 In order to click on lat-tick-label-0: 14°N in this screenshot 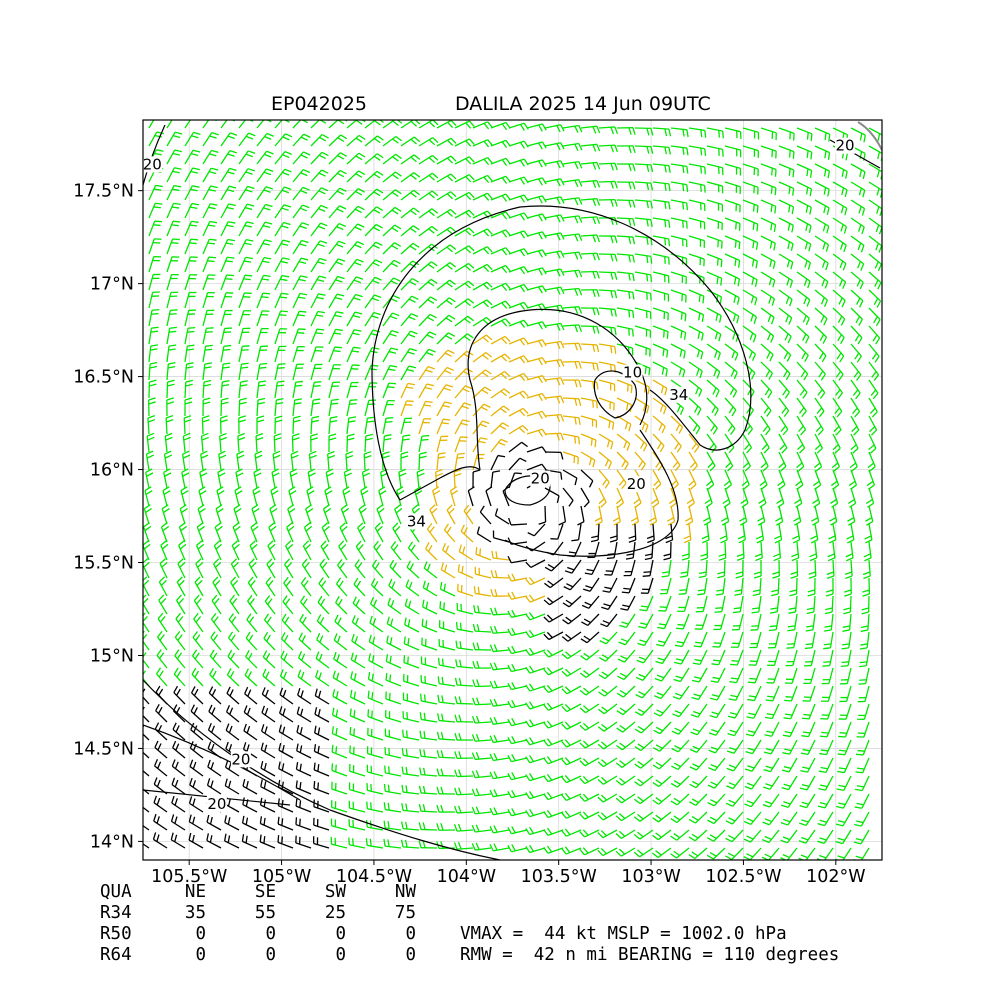, I will do `click(112, 842)`.